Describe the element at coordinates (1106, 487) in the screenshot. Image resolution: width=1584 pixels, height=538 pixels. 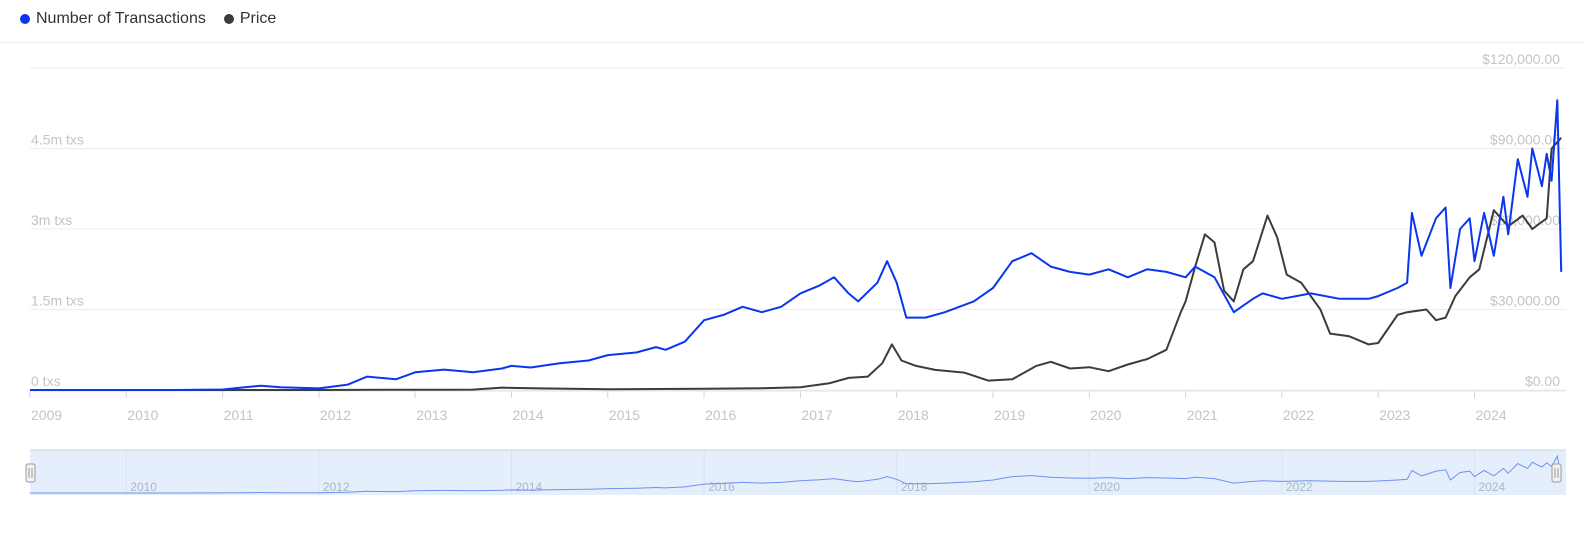
I see `navigator-tick-label: 2020` at that location.